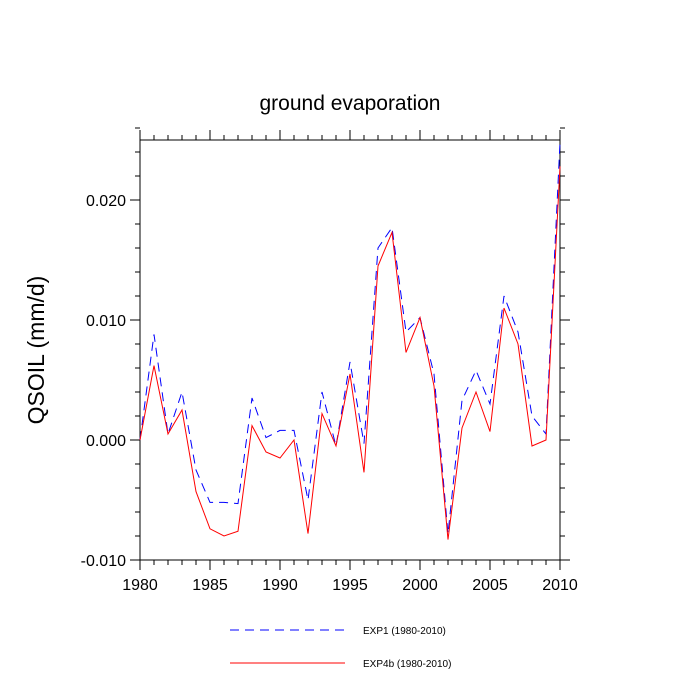  What do you see at coordinates (36, 350) in the screenshot?
I see `y-axis-label: QSOIL (mm/d)` at bounding box center [36, 350].